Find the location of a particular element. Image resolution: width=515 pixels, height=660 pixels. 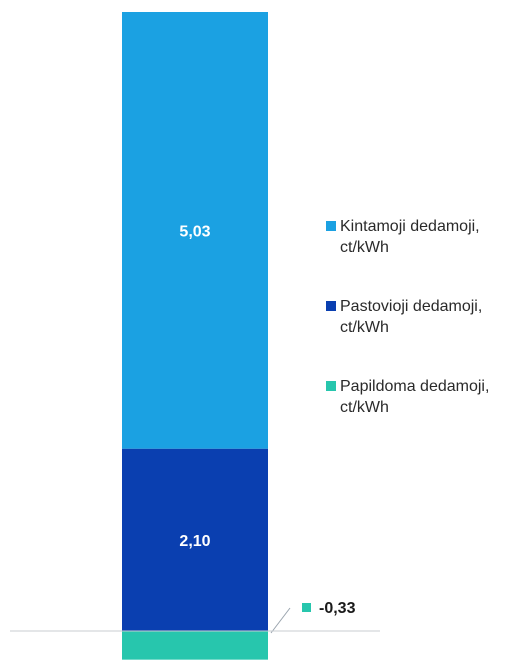

legend-item-papildoma: Papildoma dedamoji, ct/kWh is located at coordinates (418, 397).